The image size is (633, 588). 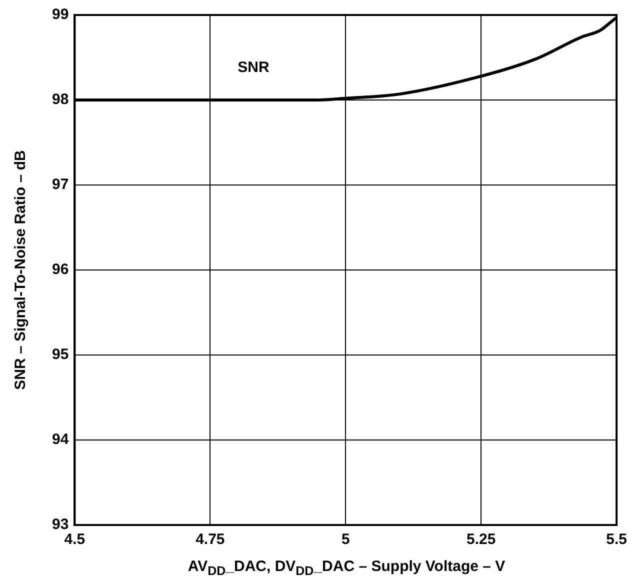 What do you see at coordinates (60, 99) in the screenshot?
I see `y-tick-label: 98` at bounding box center [60, 99].